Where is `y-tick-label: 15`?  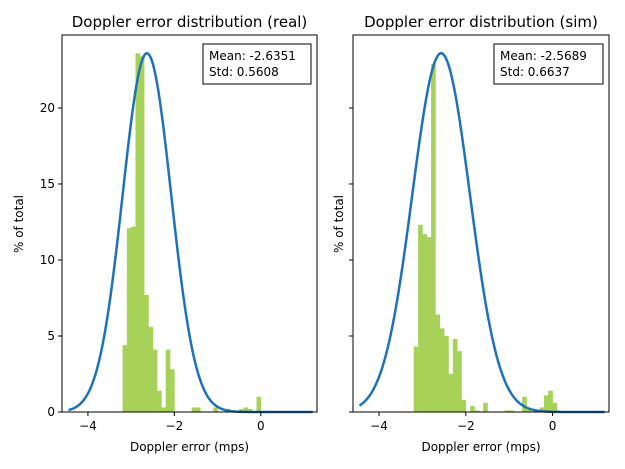 y-tick-label: 15 is located at coordinates (47, 184).